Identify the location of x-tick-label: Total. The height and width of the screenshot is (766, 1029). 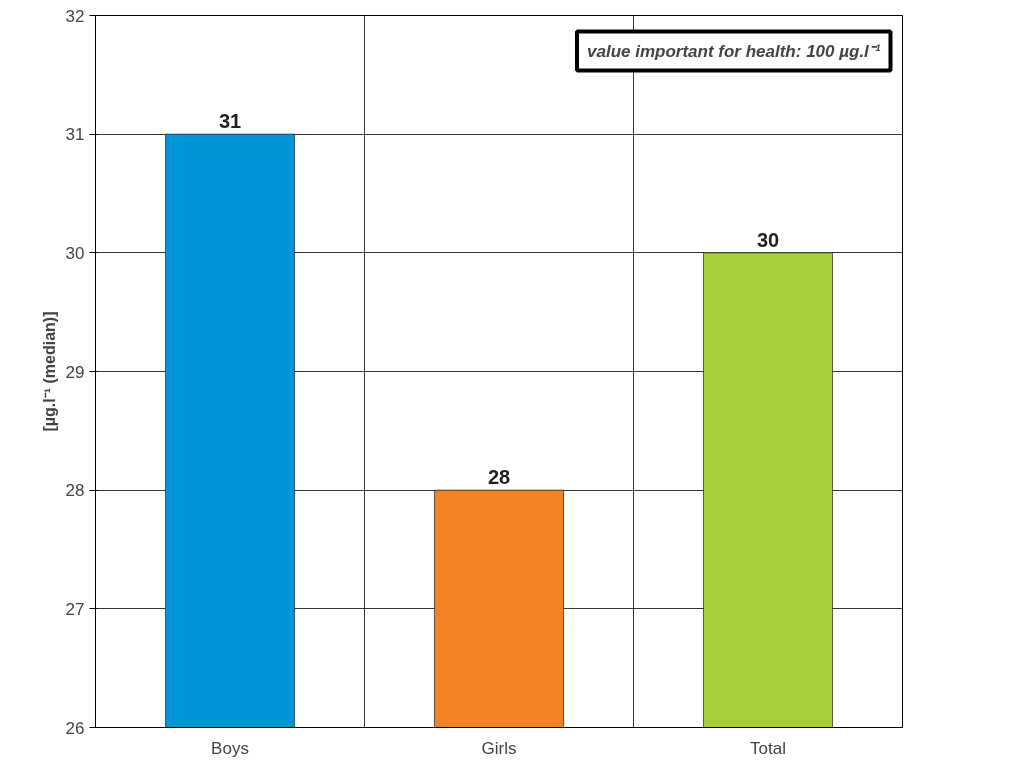
(768, 748).